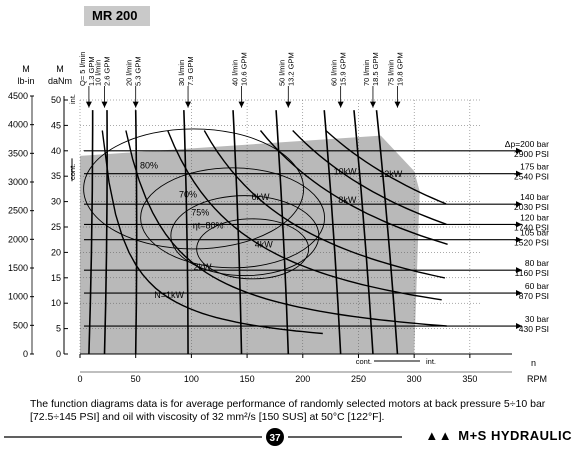 The width and height of the screenshot is (580, 451). Describe the element at coordinates (18, 153) in the screenshot. I see `y-tick-label-lbin: 3500` at that location.